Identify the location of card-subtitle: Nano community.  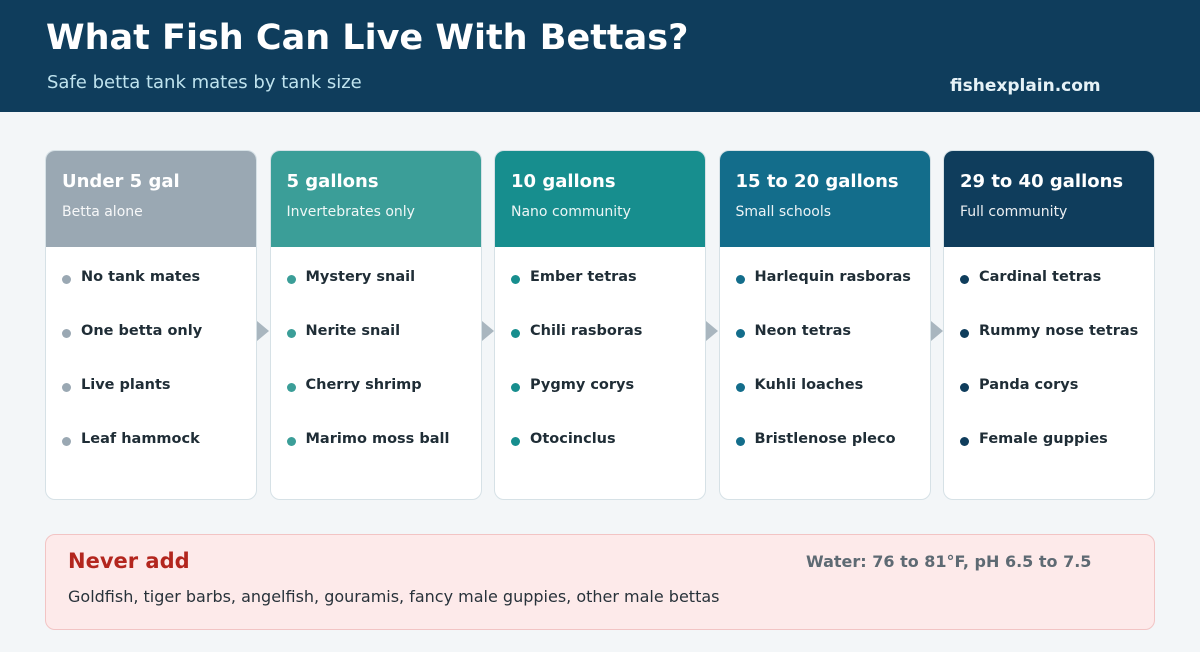
(571, 212).